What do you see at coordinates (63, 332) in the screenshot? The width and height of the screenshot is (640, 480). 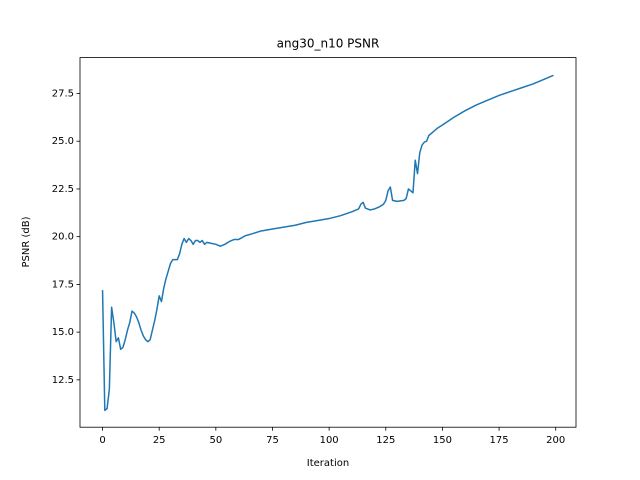 I see `y-tick-label: 15.0` at bounding box center [63, 332].